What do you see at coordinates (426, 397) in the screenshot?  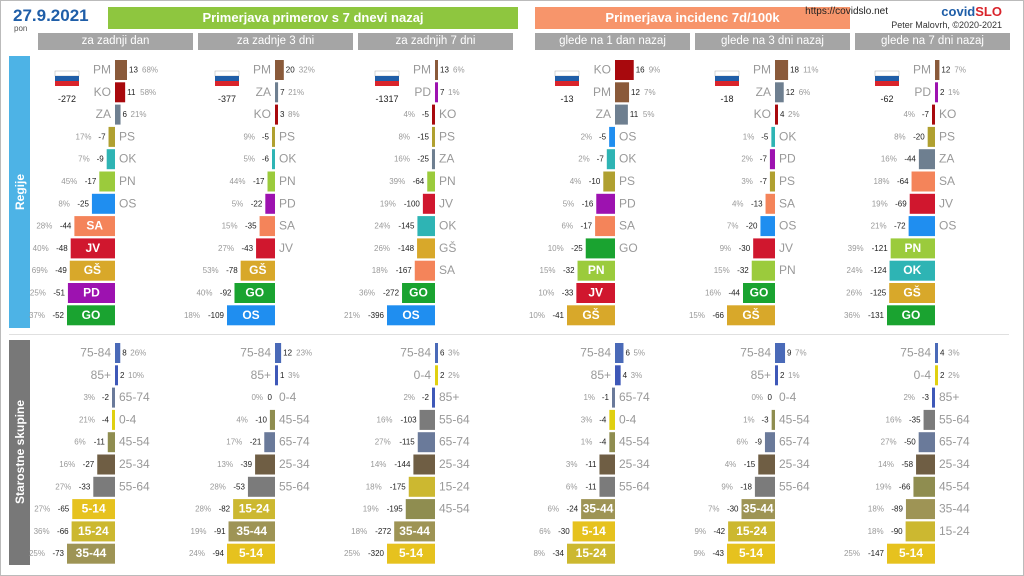 I see `age-2-2-value: -2` at bounding box center [426, 397].